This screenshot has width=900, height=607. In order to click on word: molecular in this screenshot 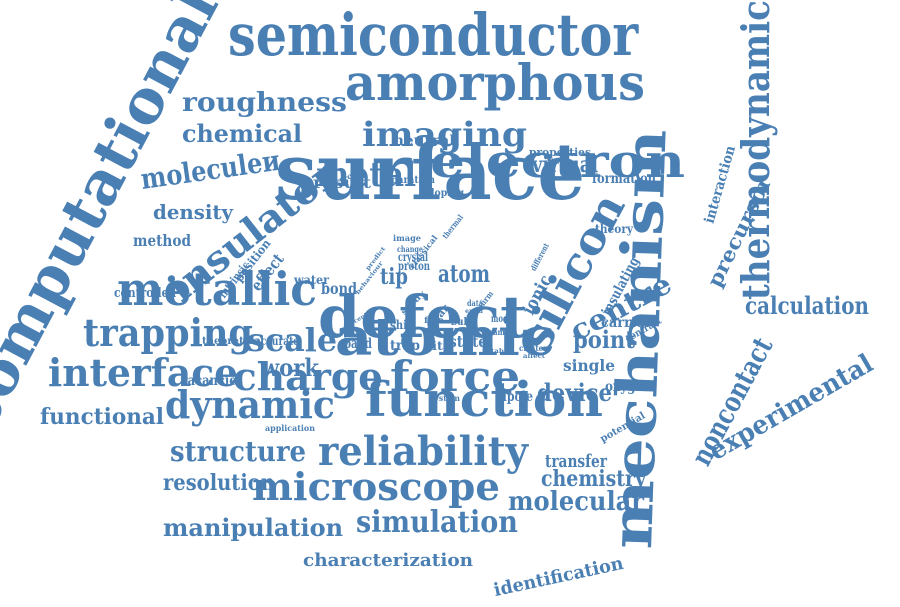, I will do `click(576, 502)`.